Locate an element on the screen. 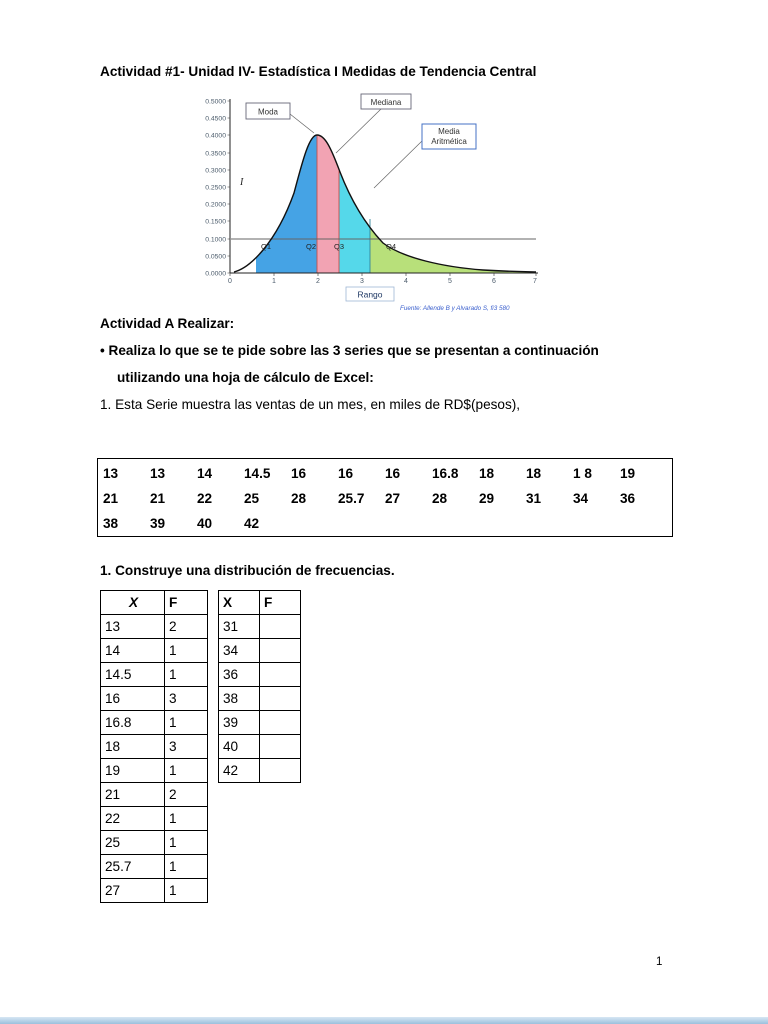 This screenshot has width=768, height=1024. y-tick-label: 0.2000 is located at coordinates (215, 205).